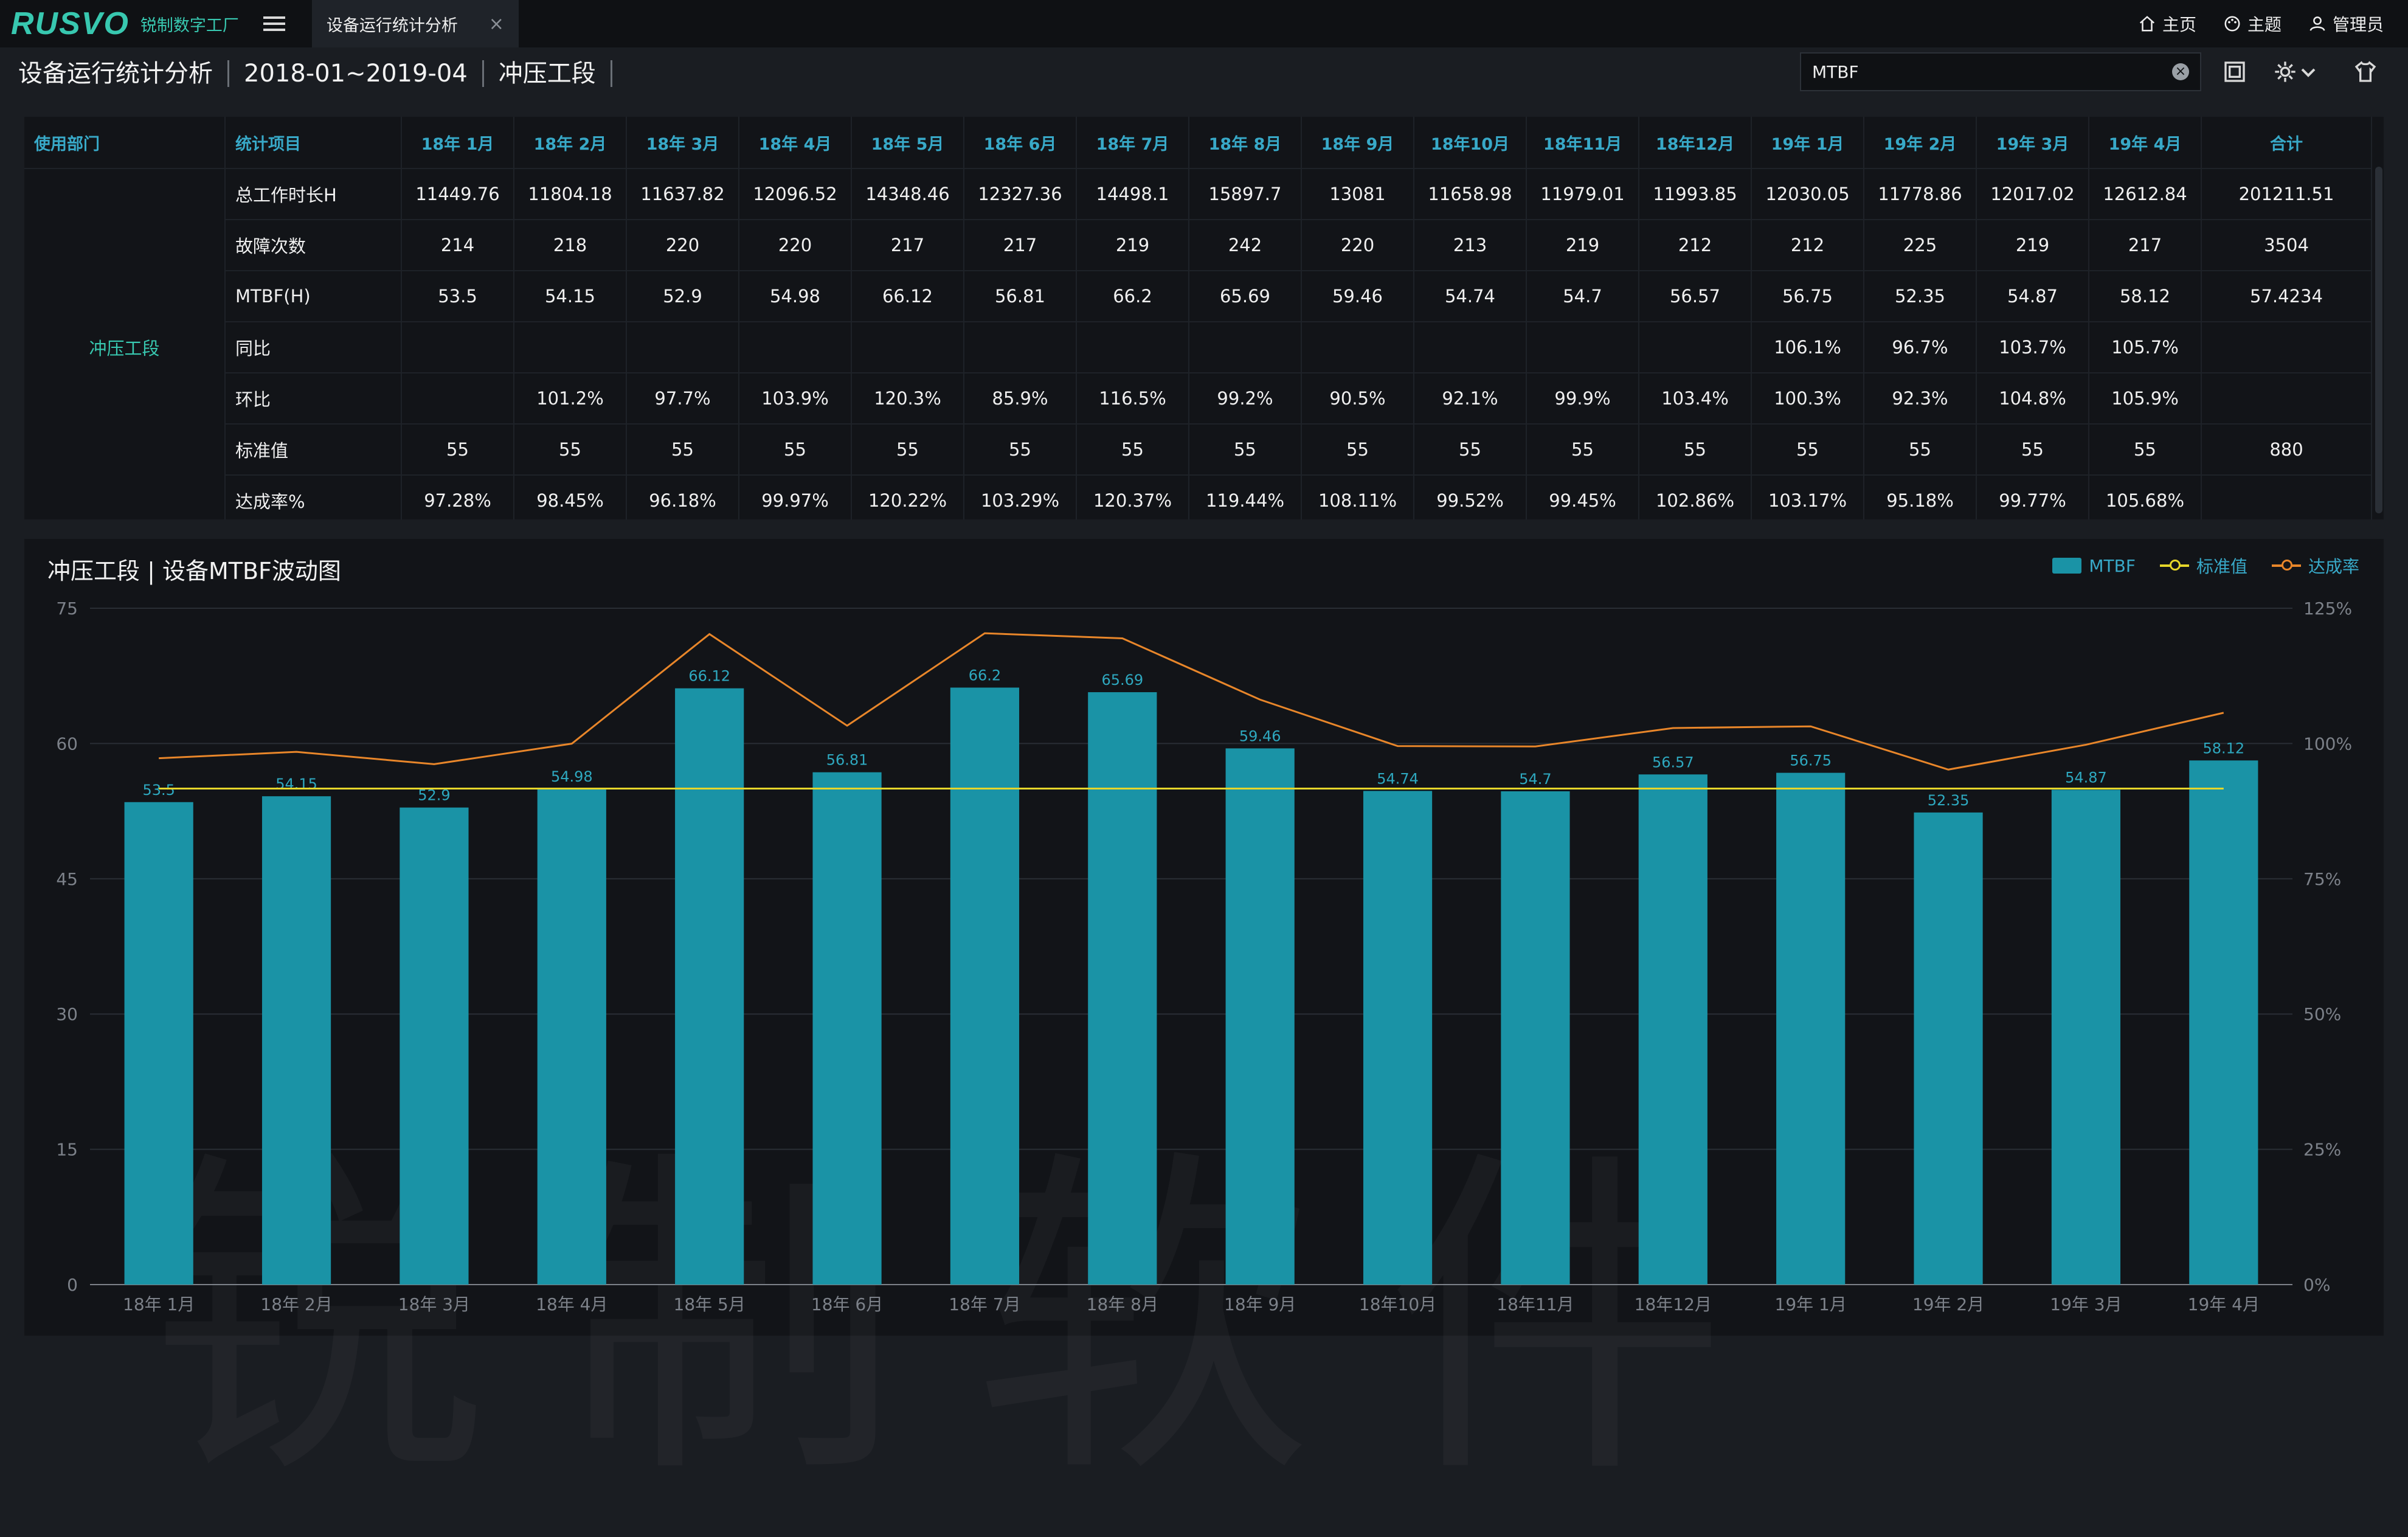  I want to click on table-row: 同比 106.1% 96.7% 103.7% 105.7%, so click(1198, 348).